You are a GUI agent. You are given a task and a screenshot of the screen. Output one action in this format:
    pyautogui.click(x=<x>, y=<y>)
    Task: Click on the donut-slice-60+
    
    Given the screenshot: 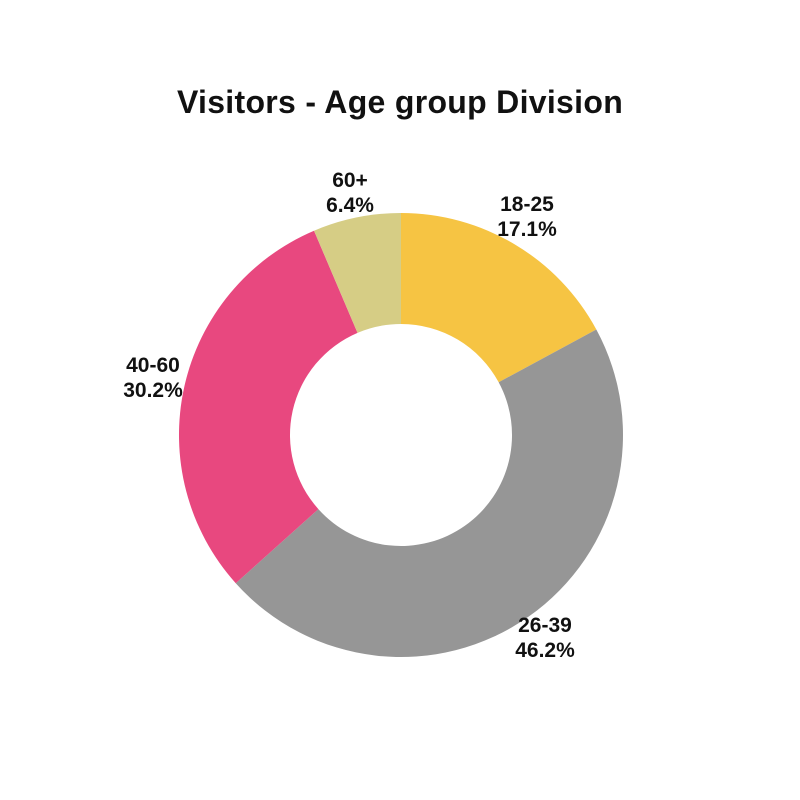 What is the action you would take?
    pyautogui.click(x=357, y=273)
    